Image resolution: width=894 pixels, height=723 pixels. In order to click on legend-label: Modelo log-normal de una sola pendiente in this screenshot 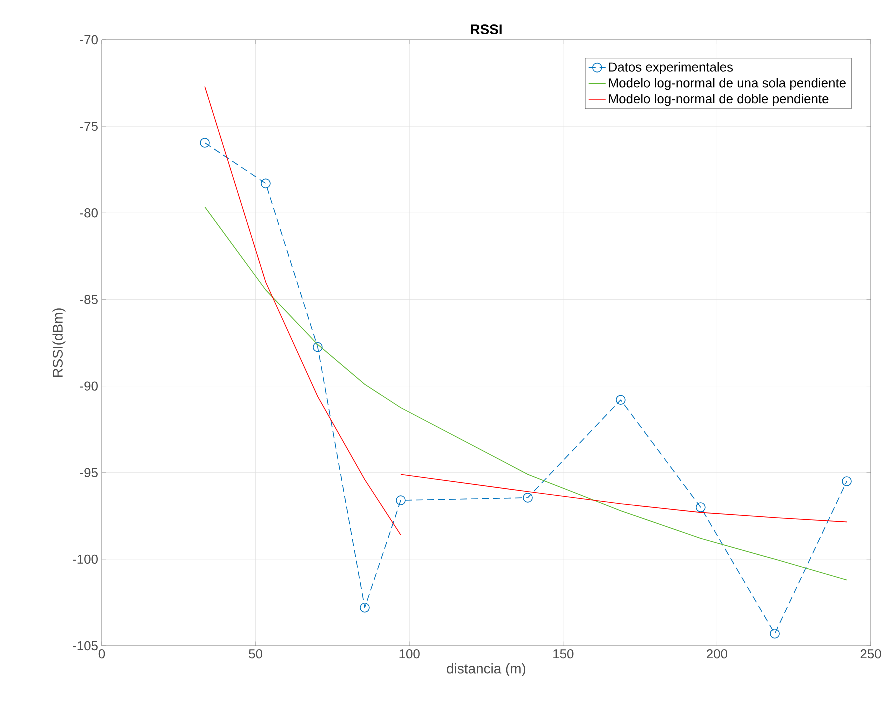, I will do `click(727, 84)`.